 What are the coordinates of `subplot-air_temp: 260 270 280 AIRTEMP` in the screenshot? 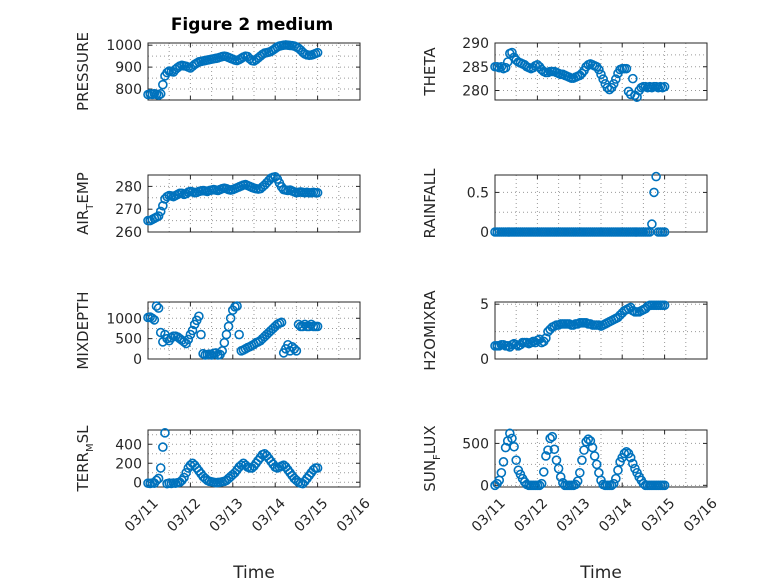 It's located at (217, 206).